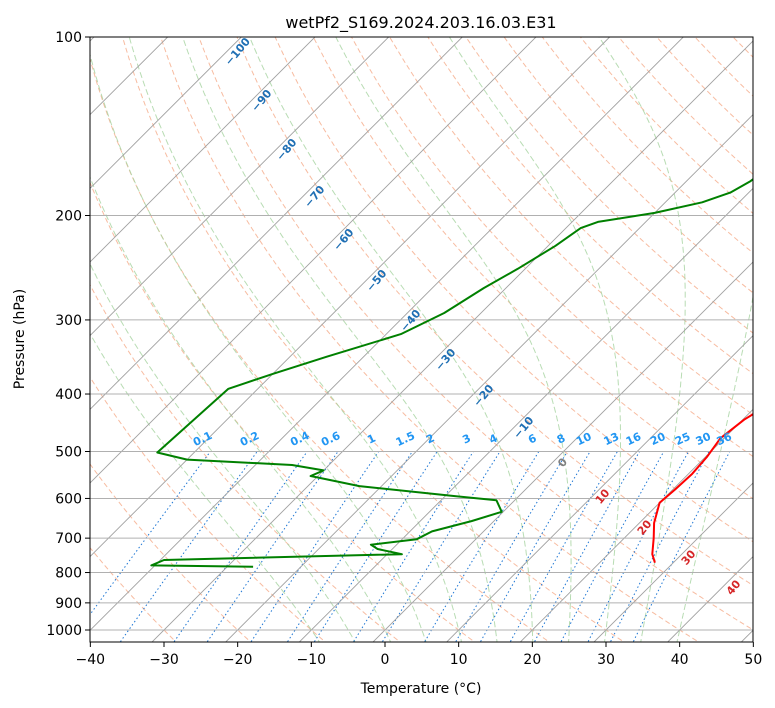 The width and height of the screenshot is (775, 708). Describe the element at coordinates (385, 660) in the screenshot. I see `x-tick-label: 0` at that location.